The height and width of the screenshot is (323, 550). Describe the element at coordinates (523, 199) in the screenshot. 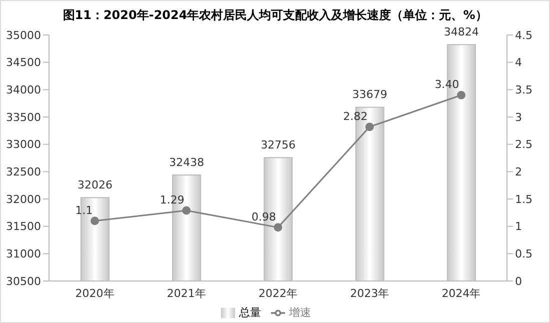

I see `y2-tick-label: 1.5` at that location.